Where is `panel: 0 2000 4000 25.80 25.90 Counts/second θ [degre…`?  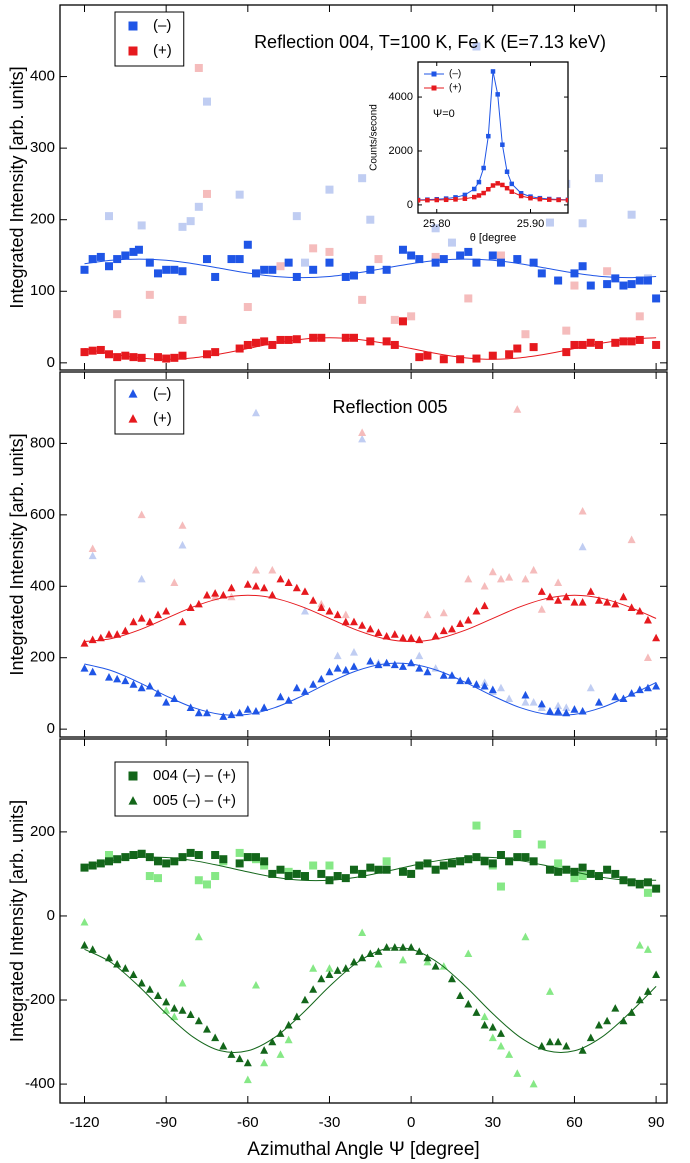 panel: 0 2000 4000 25.80 25.90 Counts/second θ [degre… is located at coordinates (469, 152).